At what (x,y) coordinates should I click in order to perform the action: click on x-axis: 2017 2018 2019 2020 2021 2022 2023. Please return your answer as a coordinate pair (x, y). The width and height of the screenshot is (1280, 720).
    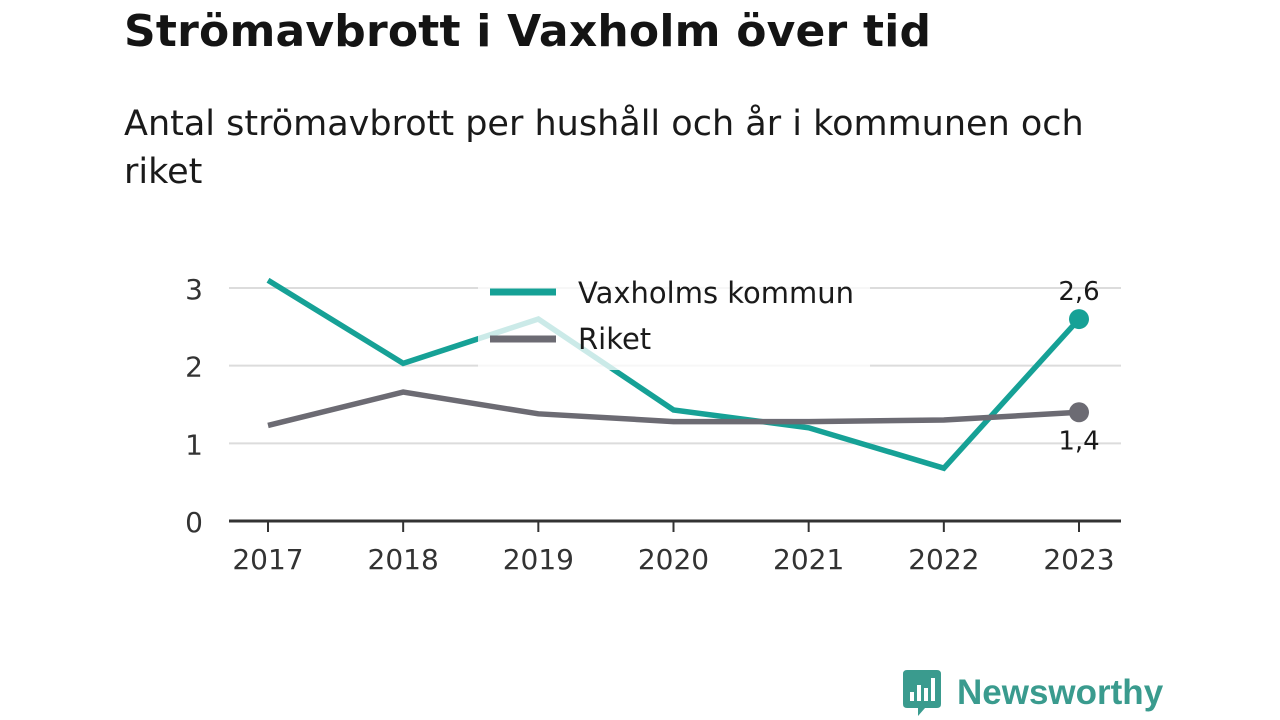
    Looking at the image, I should click on (675, 547).